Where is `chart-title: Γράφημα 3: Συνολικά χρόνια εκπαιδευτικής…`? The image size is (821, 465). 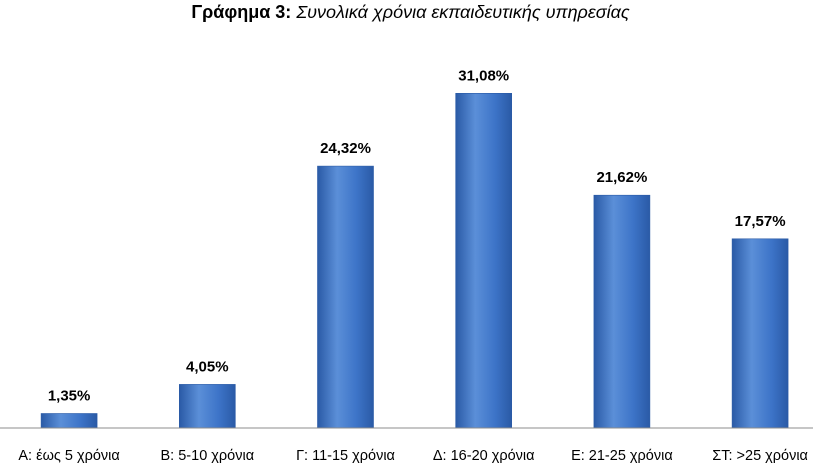
chart-title: Γράφημα 3: Συνολικά χρόνια εκπαιδευτικής… is located at coordinates (410, 12).